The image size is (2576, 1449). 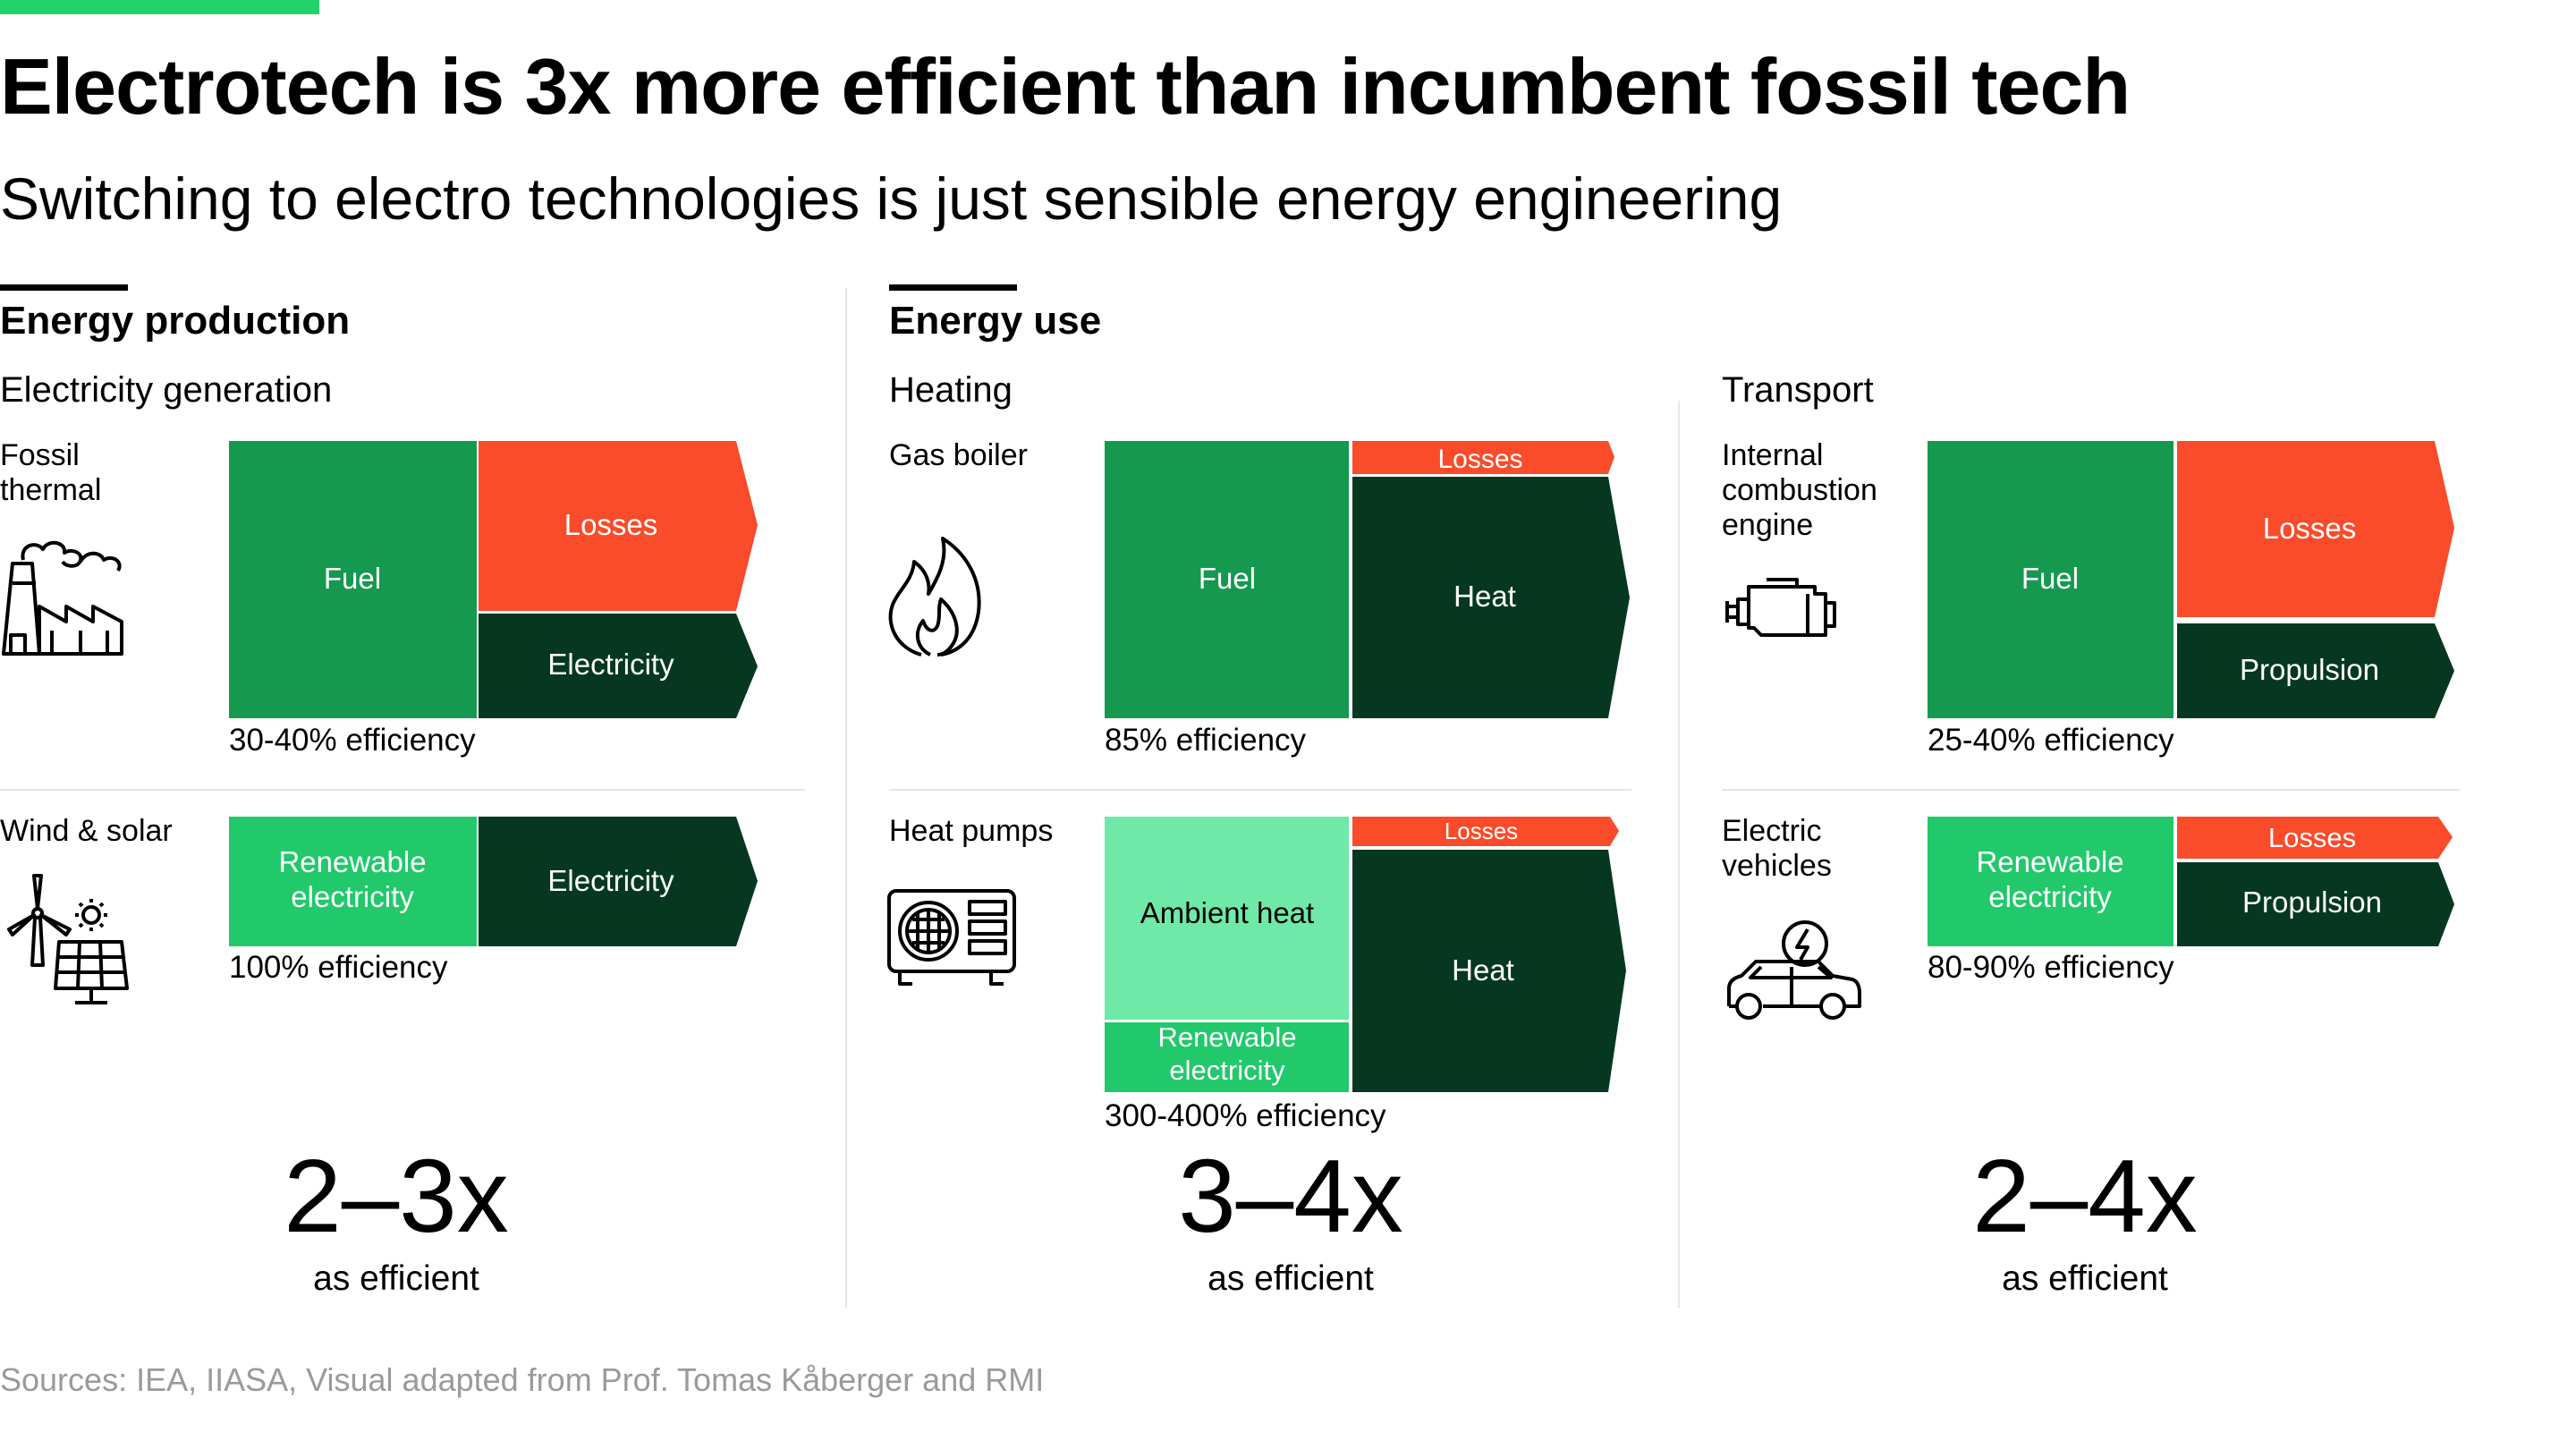 I want to click on heat-pumps-label: Heat pumps, so click(x=971, y=831).